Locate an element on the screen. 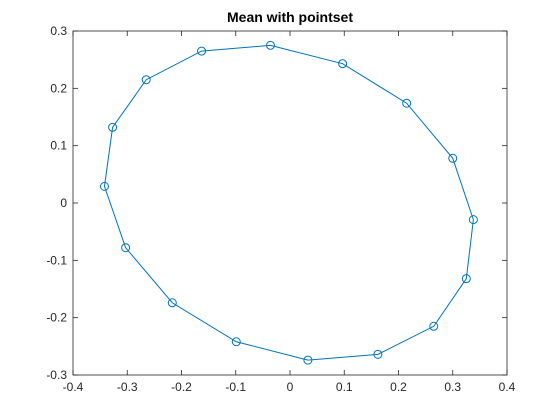 The height and width of the screenshot is (420, 560). x-tick-label: 0.4 is located at coordinates (507, 387).